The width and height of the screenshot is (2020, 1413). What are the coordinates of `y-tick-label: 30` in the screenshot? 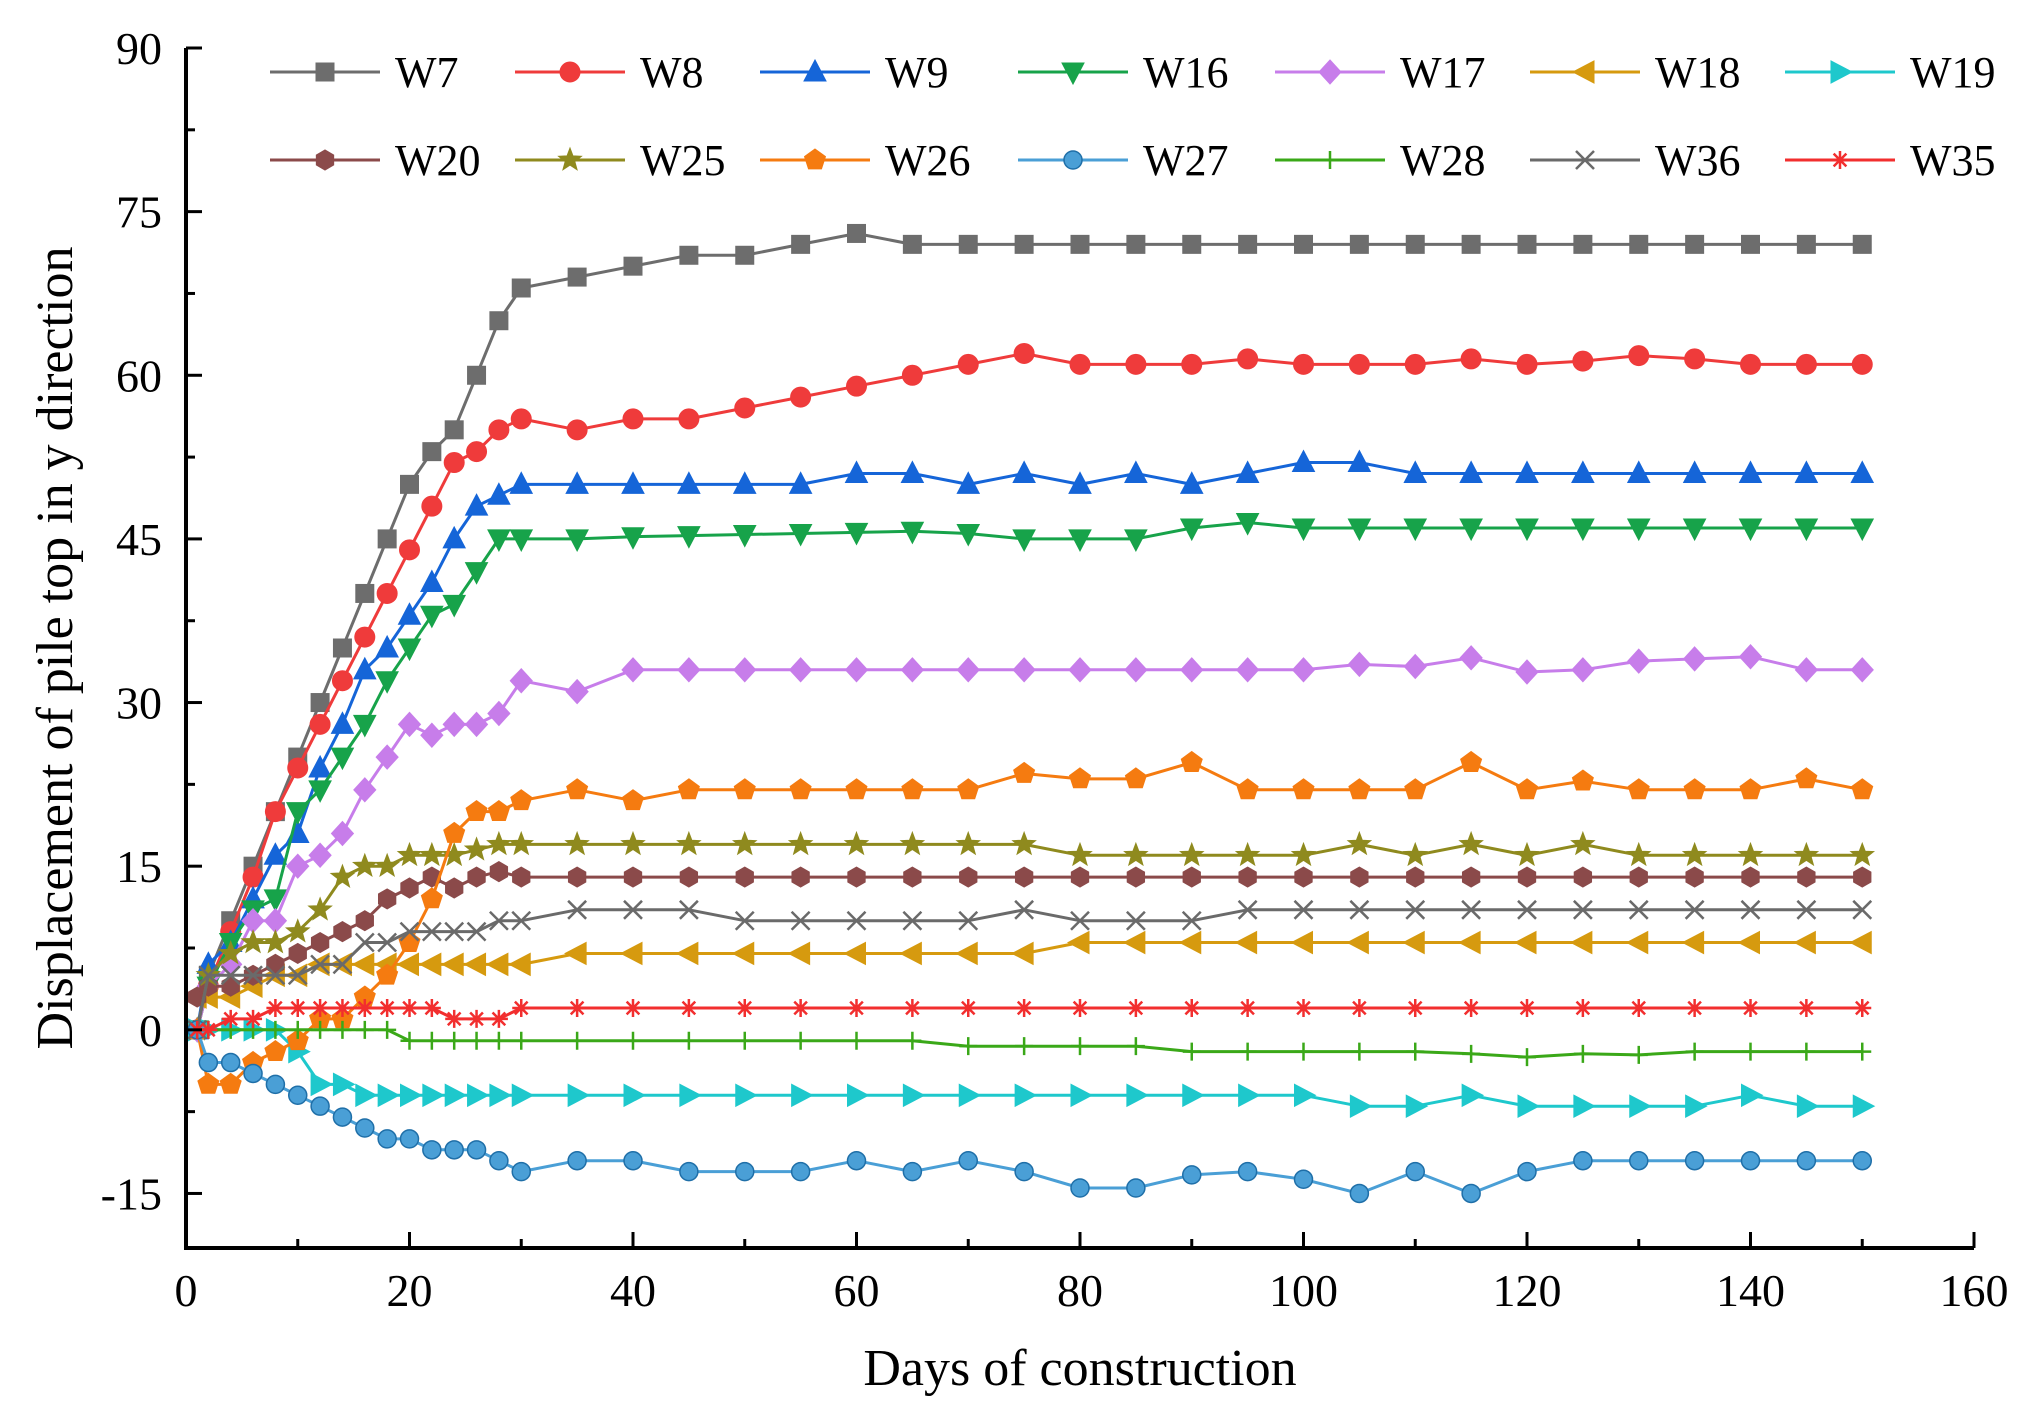 It's located at (139, 703).